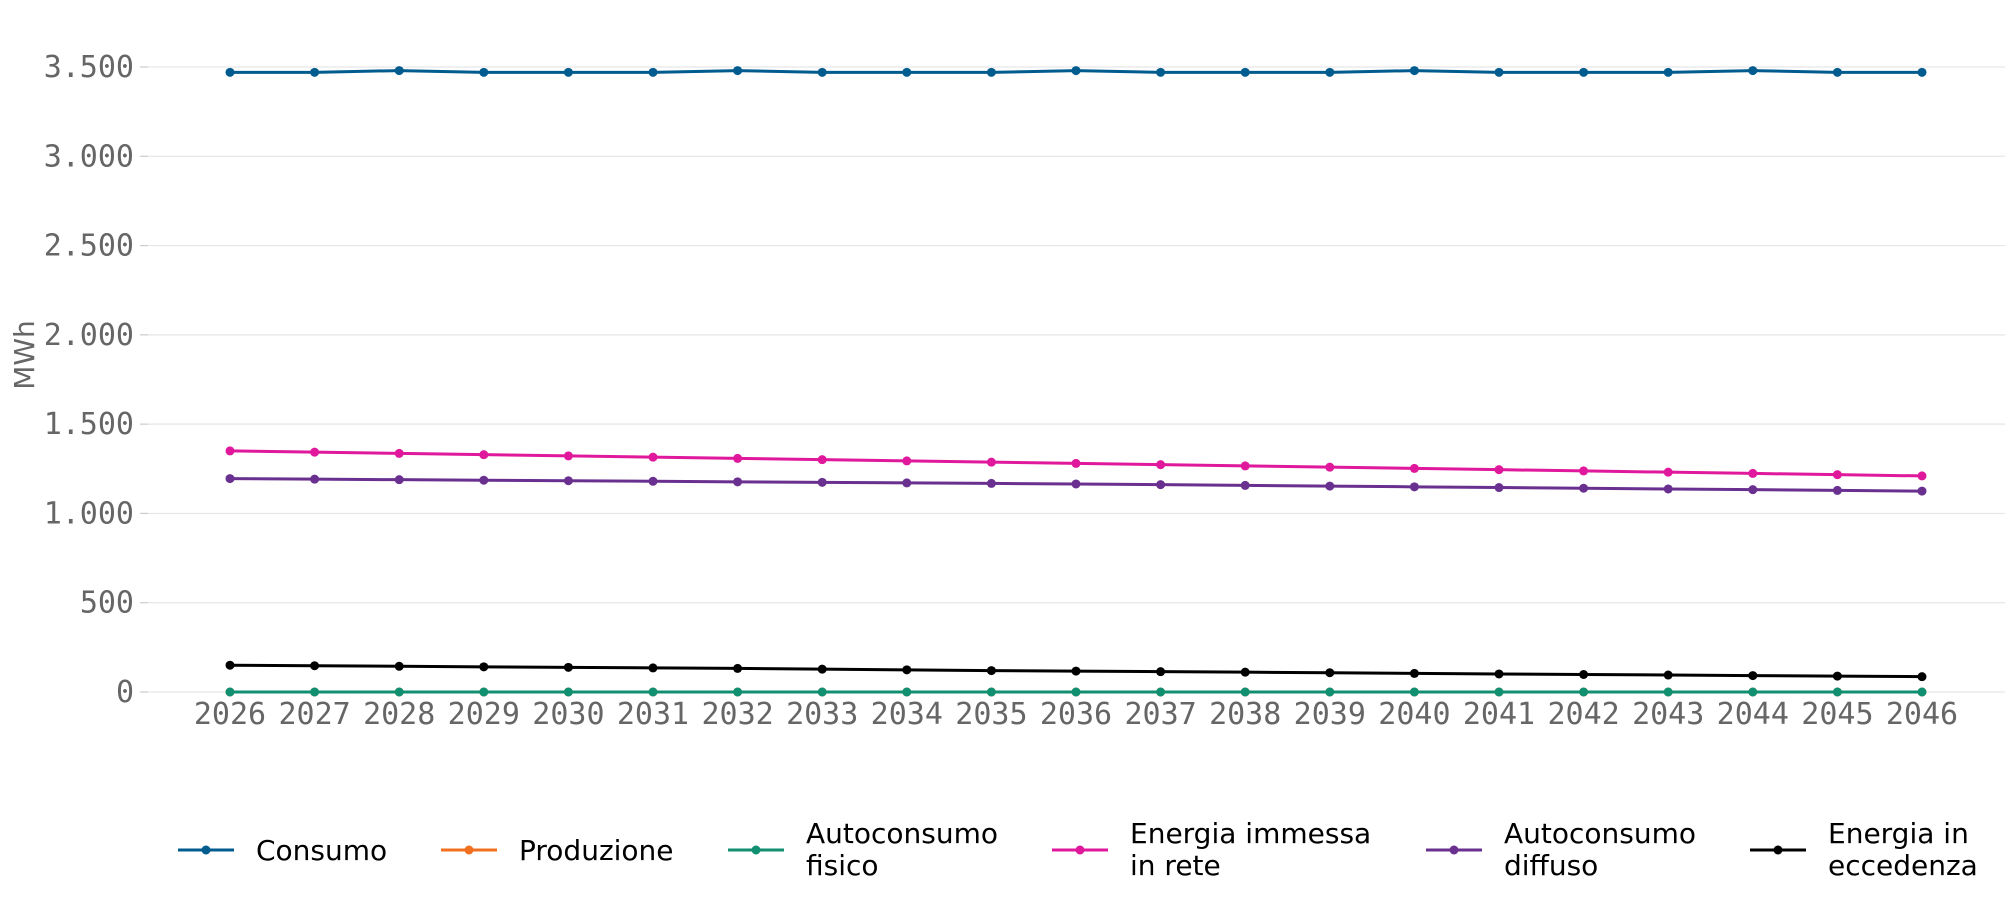 Image resolution: width=2015 pixels, height=898 pixels. I want to click on x-tick-label: 2039, so click(1330, 714).